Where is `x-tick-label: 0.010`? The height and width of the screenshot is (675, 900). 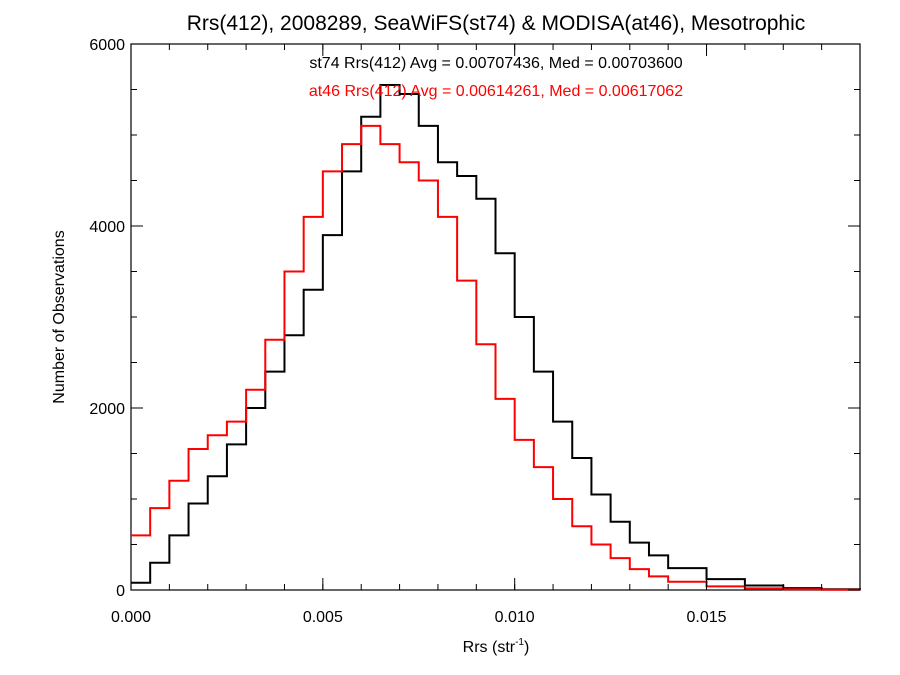 x-tick-label: 0.010 is located at coordinates (515, 617).